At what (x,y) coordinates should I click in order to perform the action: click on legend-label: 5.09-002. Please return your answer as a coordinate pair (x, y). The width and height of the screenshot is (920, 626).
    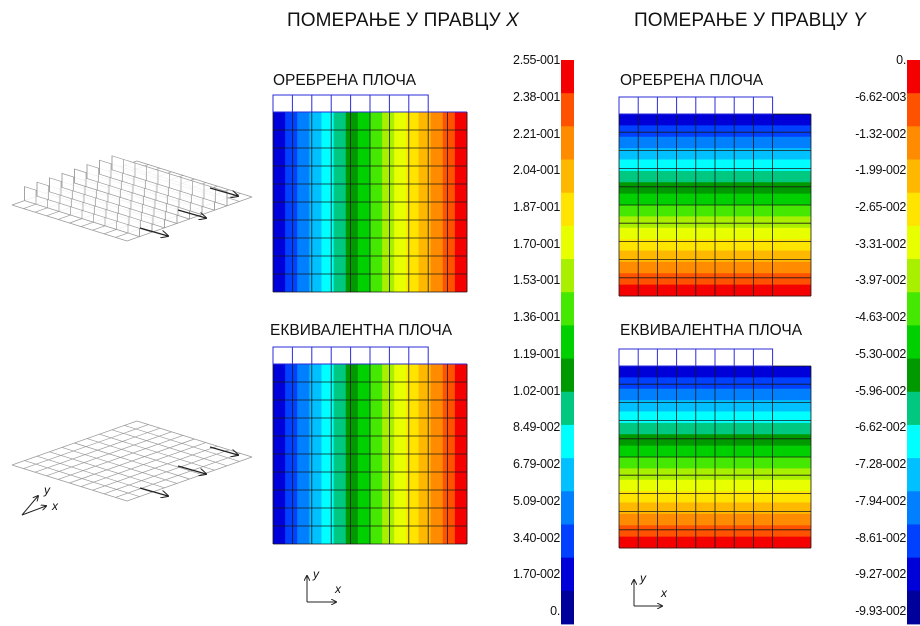
    Looking at the image, I should click on (536, 500).